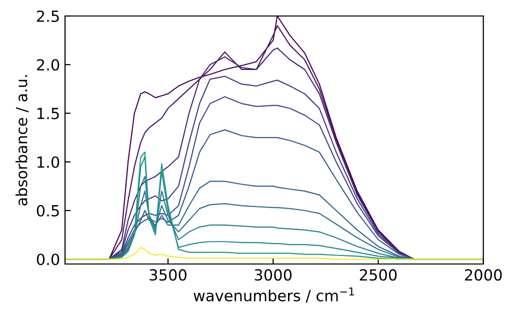  I want to click on y-tick-label: 2.5, so click(47, 16).